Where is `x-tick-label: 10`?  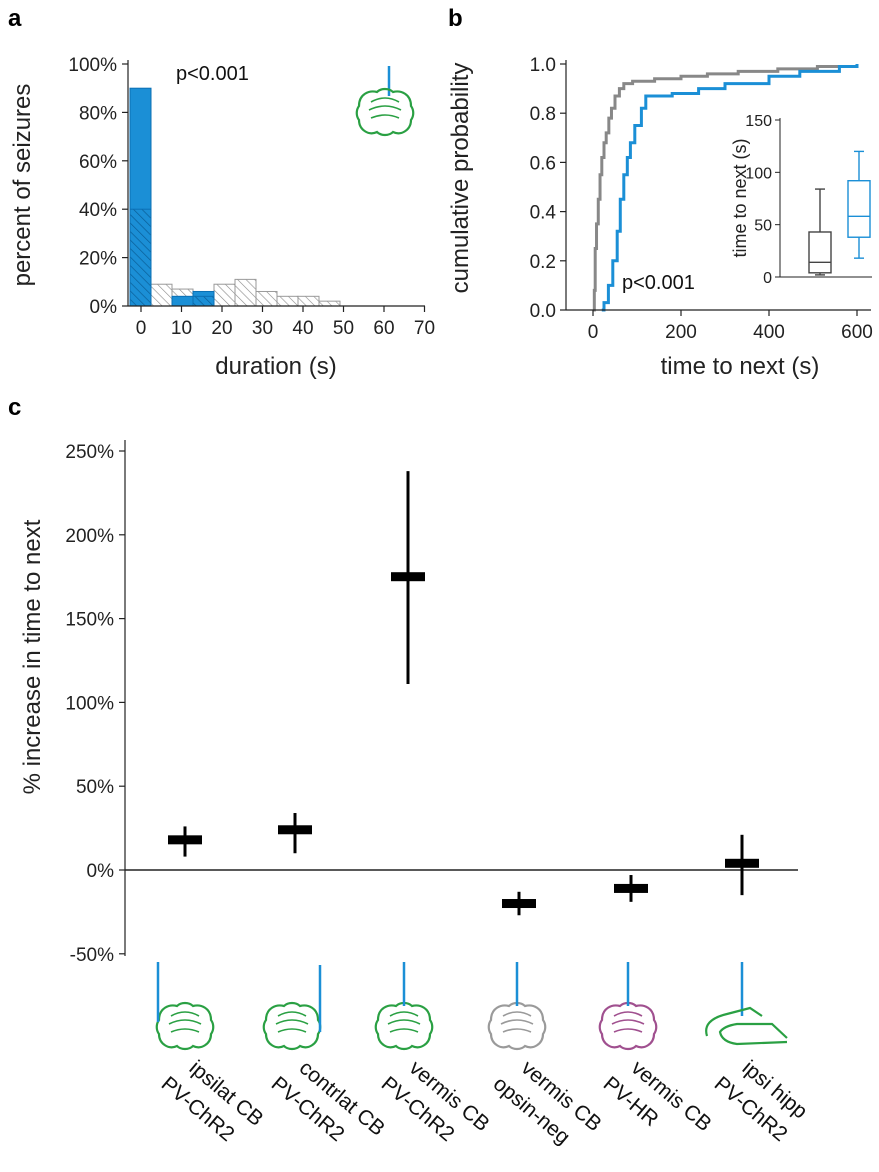
x-tick-label: 10 is located at coordinates (181, 328).